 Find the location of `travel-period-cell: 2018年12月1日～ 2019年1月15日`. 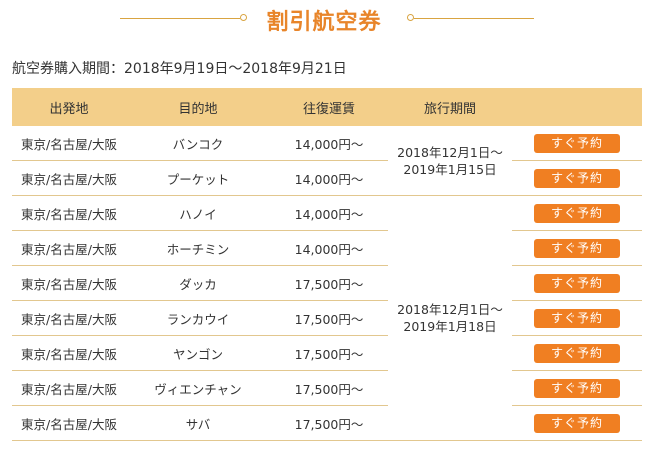

travel-period-cell: 2018年12月1日～ 2019年1月15日 is located at coordinates (450, 161).